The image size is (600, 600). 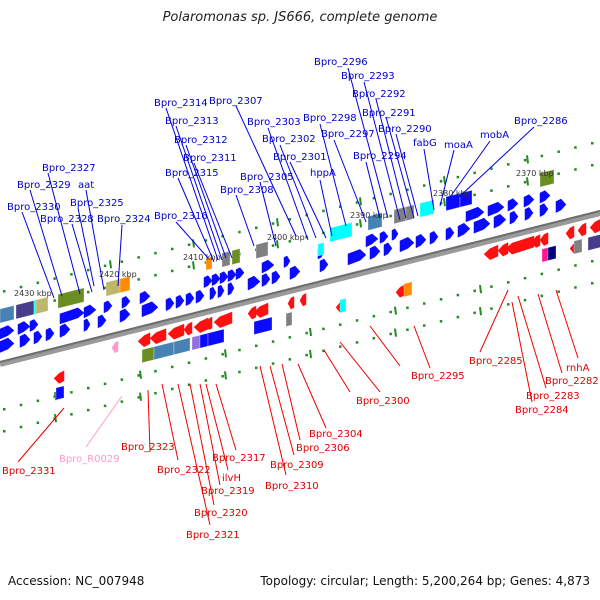 What do you see at coordinates (192, 121) in the screenshot?
I see `gene-label: Bpro_2313` at bounding box center [192, 121].